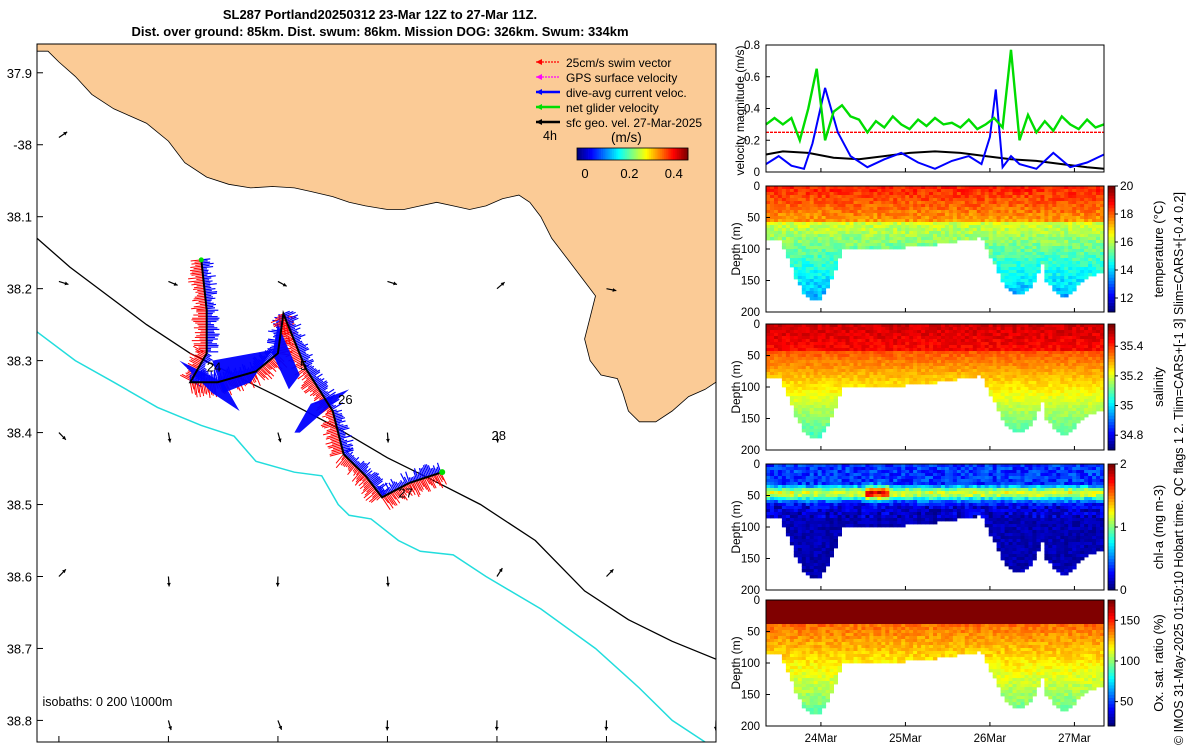  What do you see at coordinates (375, 498) in the screenshot?
I see `swim-vector` at bounding box center [375, 498].